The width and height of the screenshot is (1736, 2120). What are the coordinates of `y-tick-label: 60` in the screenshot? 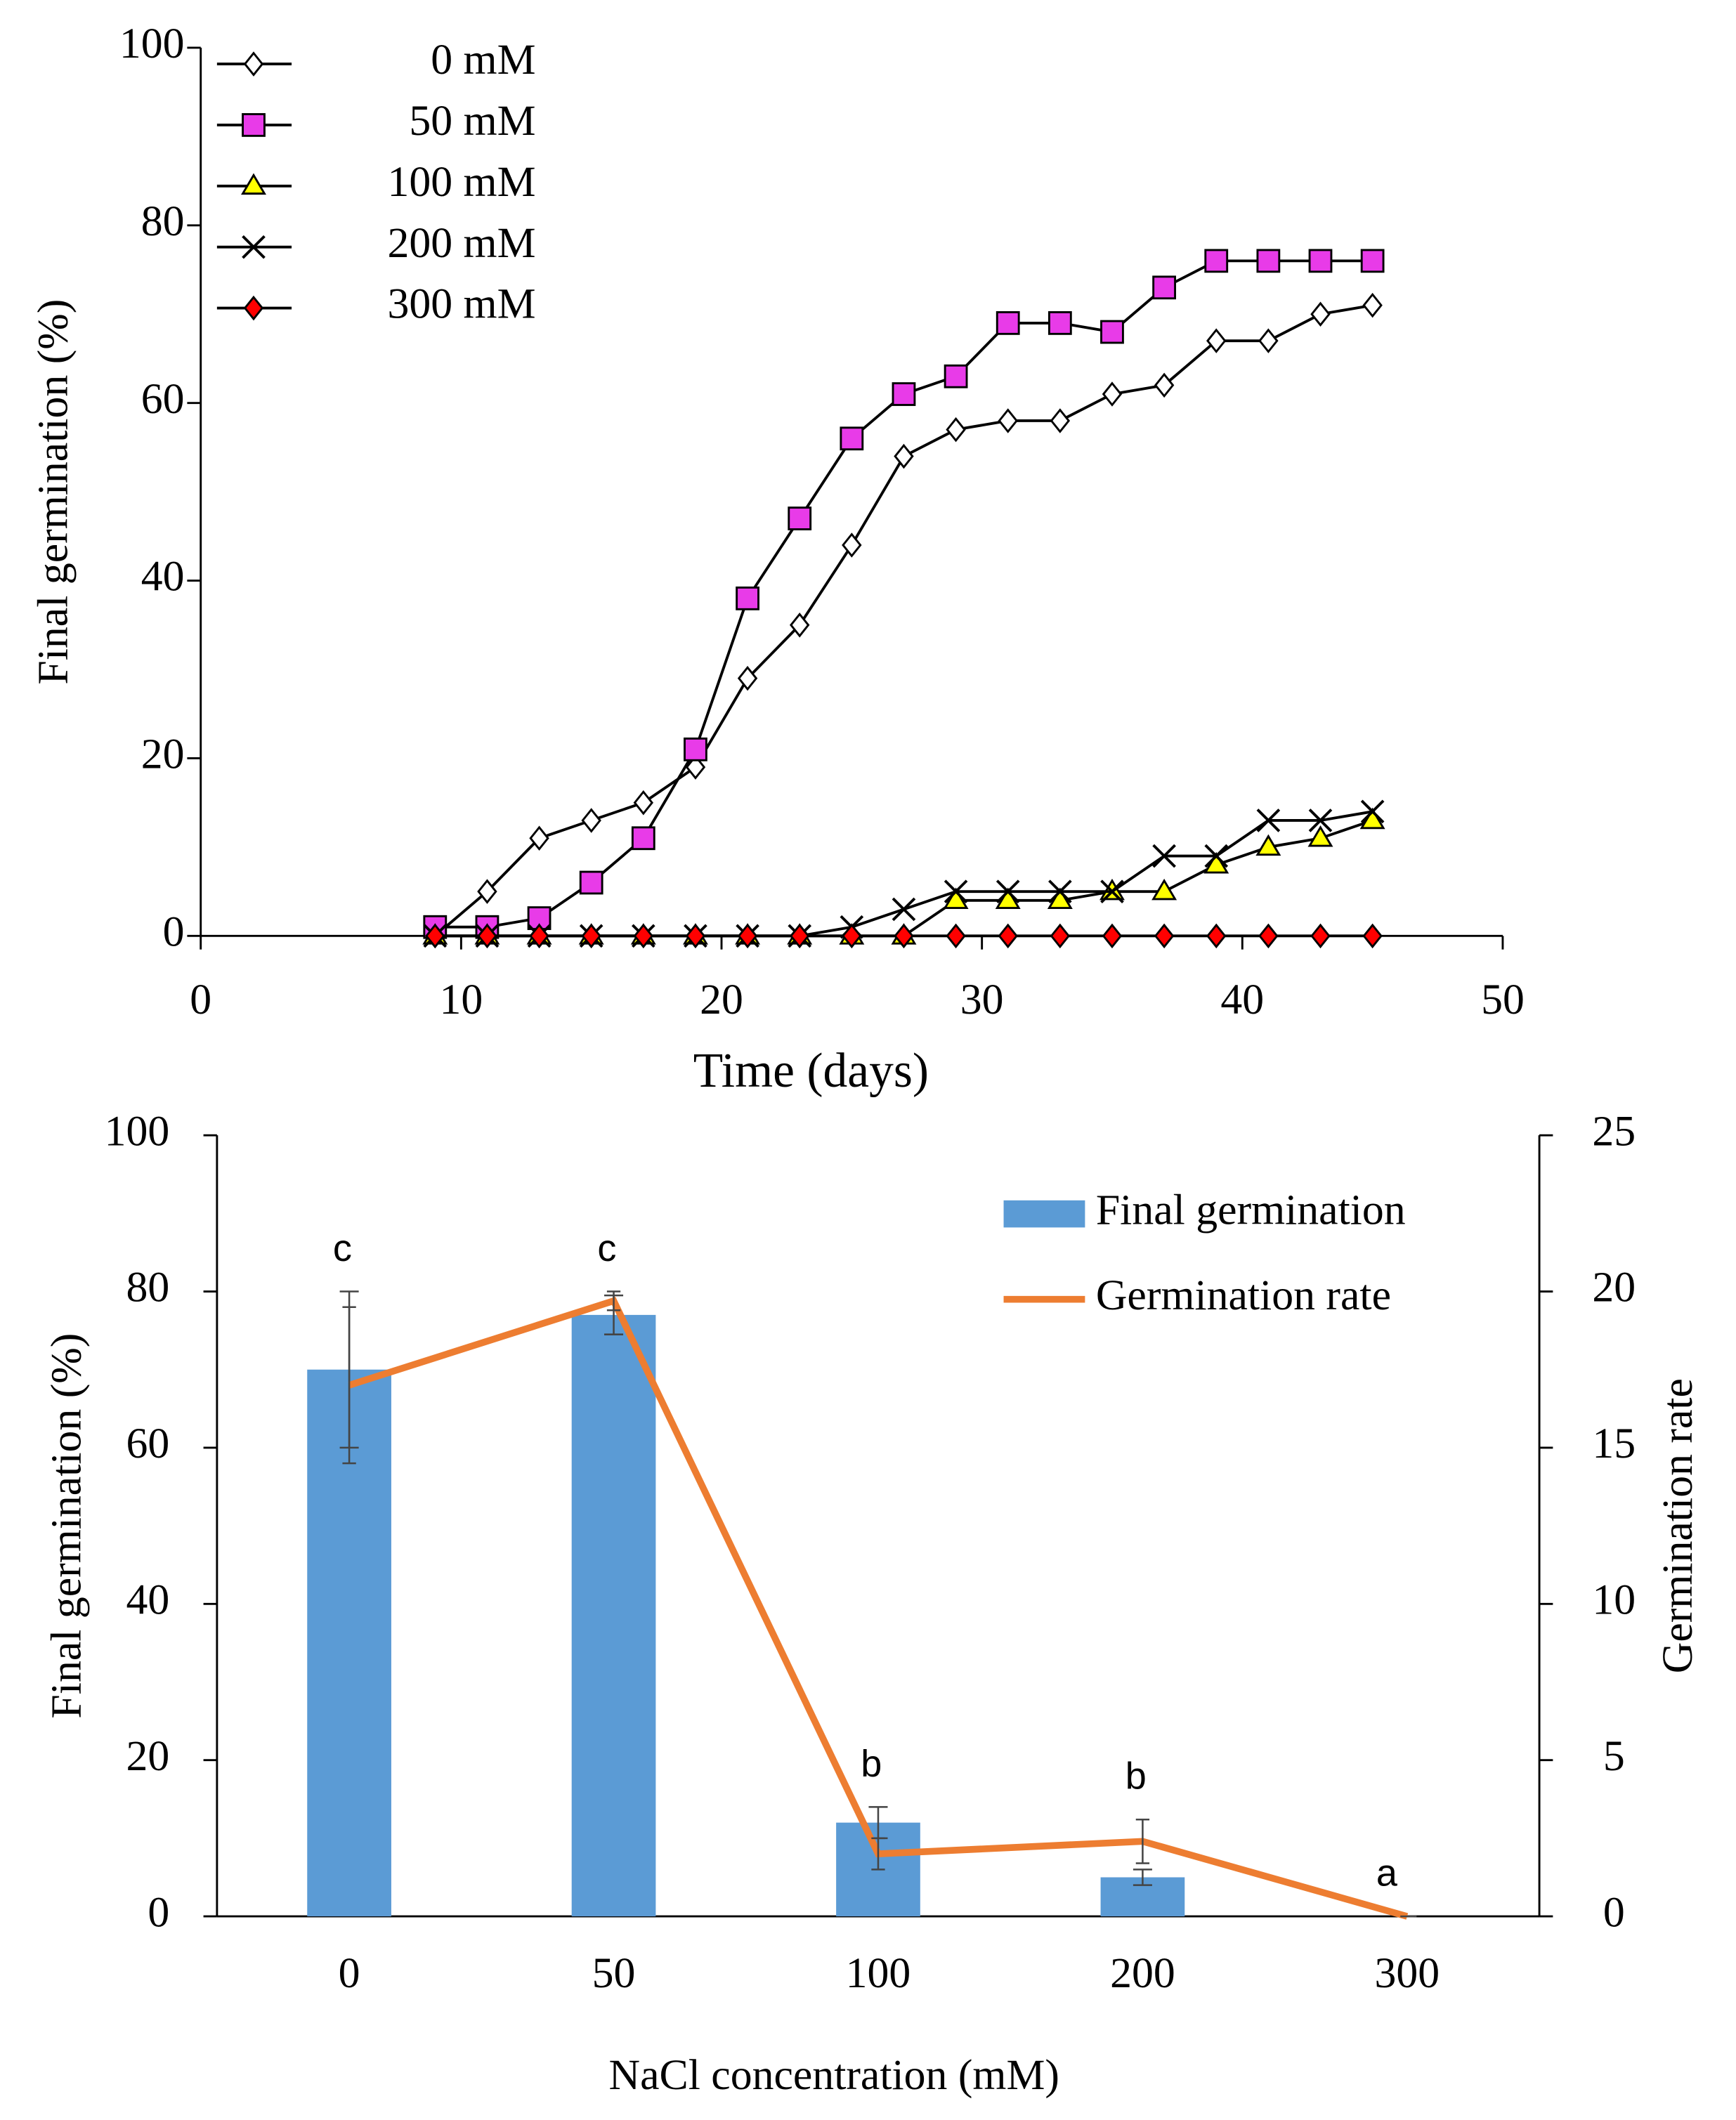 It's located at (148, 1443).